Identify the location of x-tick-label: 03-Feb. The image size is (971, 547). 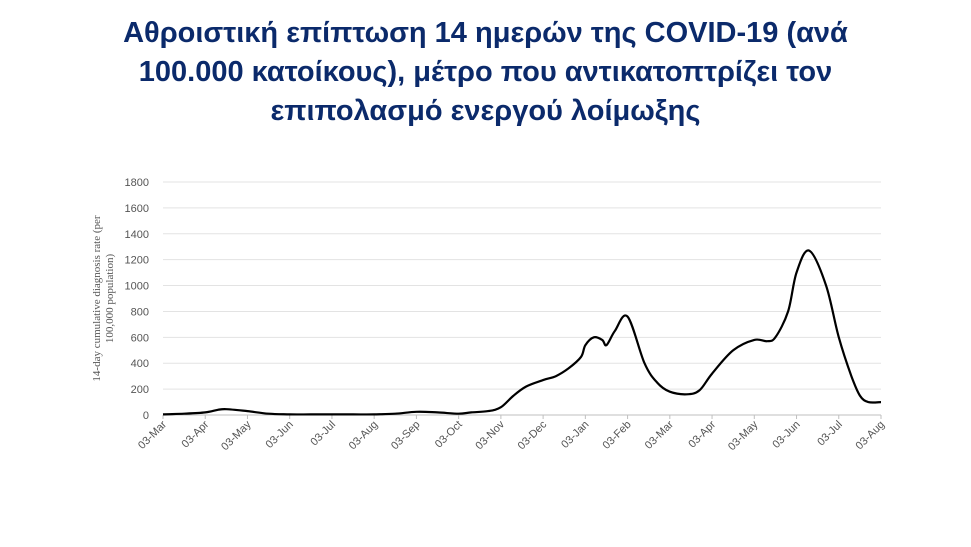
(617, 435).